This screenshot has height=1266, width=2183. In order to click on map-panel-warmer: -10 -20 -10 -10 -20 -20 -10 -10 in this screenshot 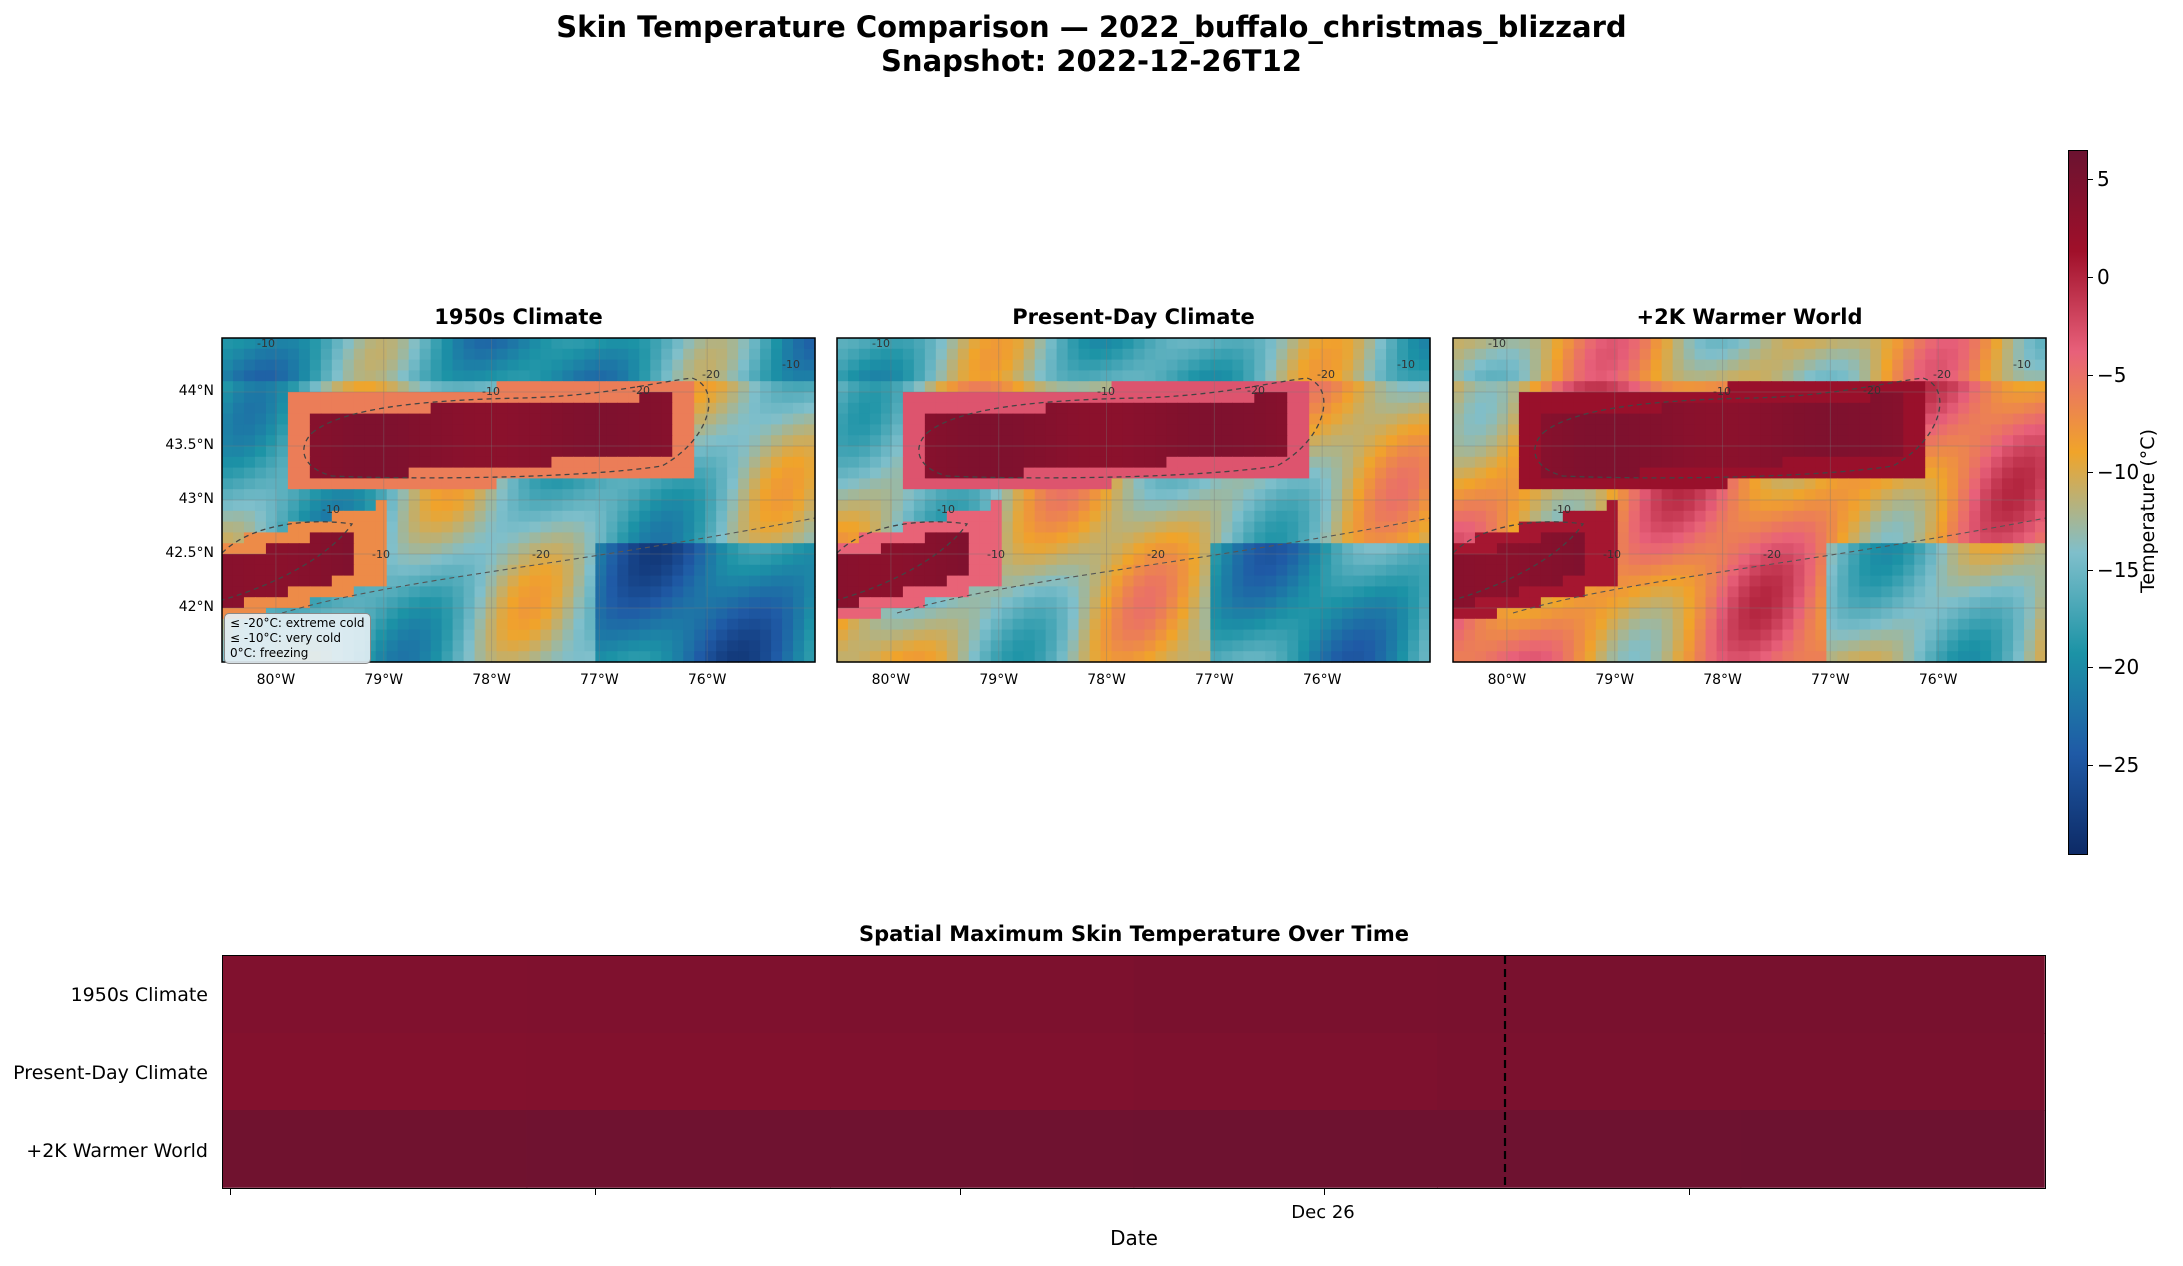, I will do `click(1749, 500)`.